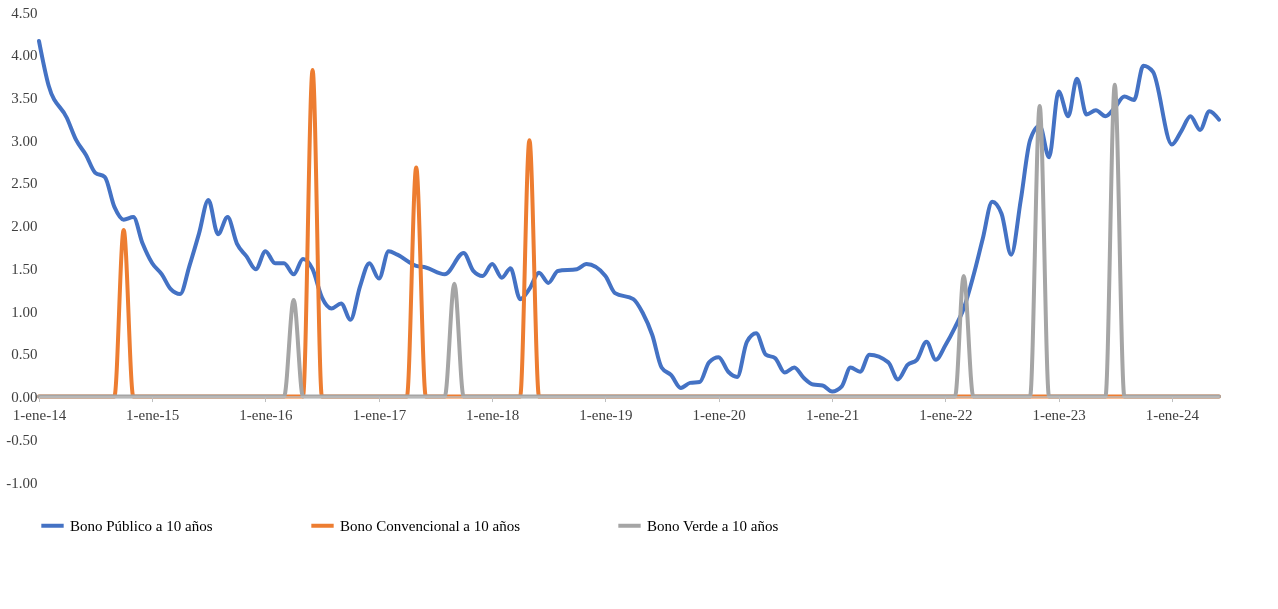 The image size is (1278, 609). What do you see at coordinates (22, 439) in the screenshot?
I see `y-tick-label: -0.50` at bounding box center [22, 439].